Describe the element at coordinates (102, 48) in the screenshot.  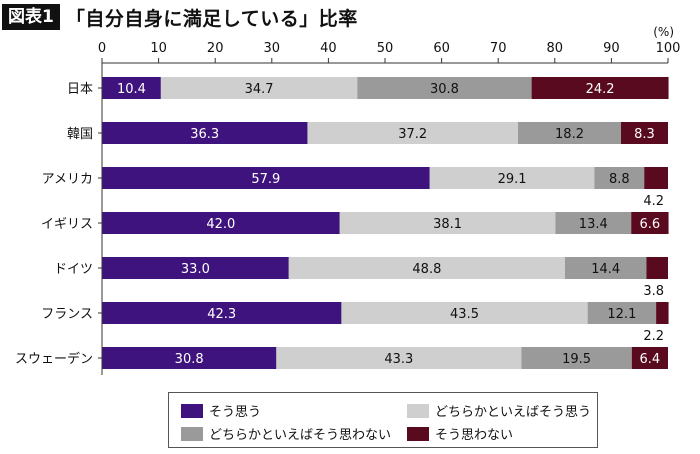
I see `x-tick-label: 0` at that location.